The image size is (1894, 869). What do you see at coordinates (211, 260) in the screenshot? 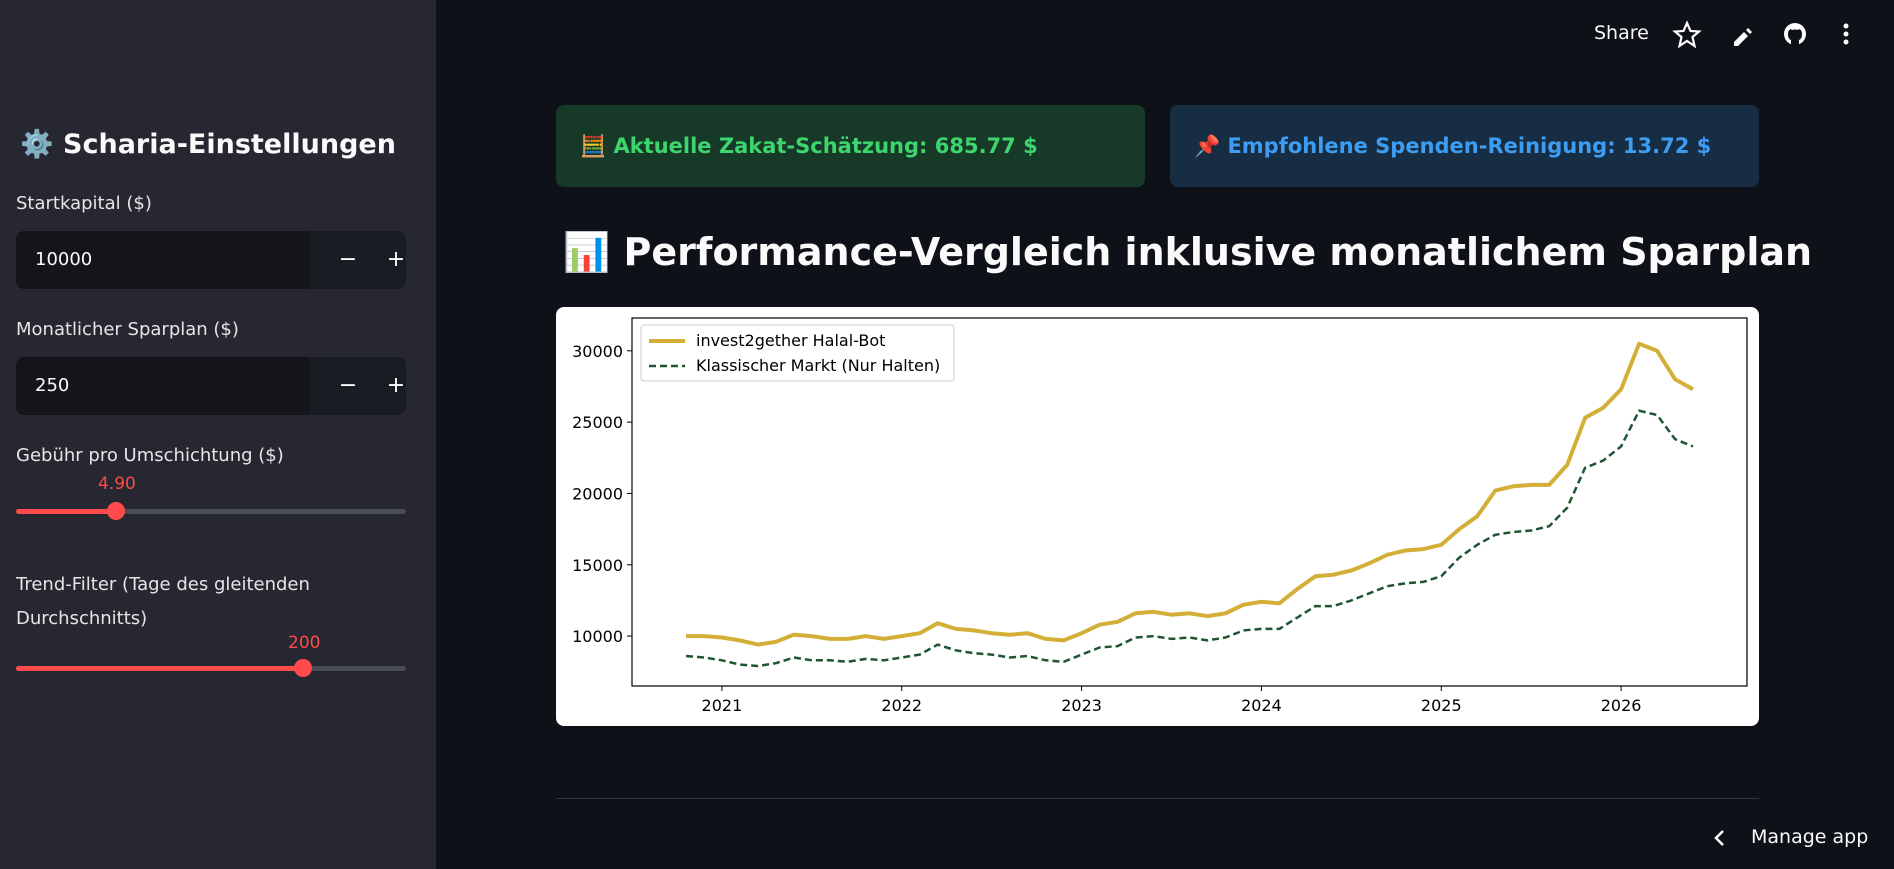
I see `number-input: 10000 − +` at bounding box center [211, 260].